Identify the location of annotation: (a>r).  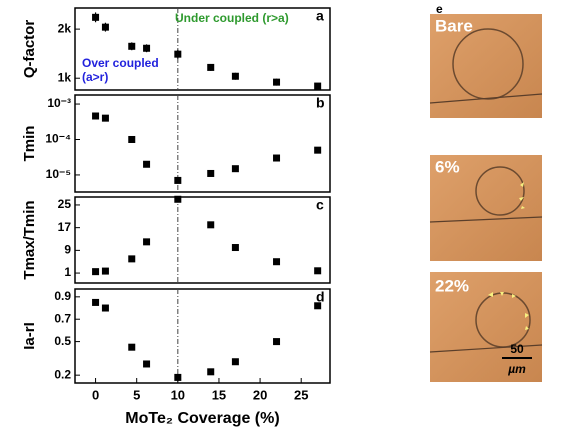
(95, 77).